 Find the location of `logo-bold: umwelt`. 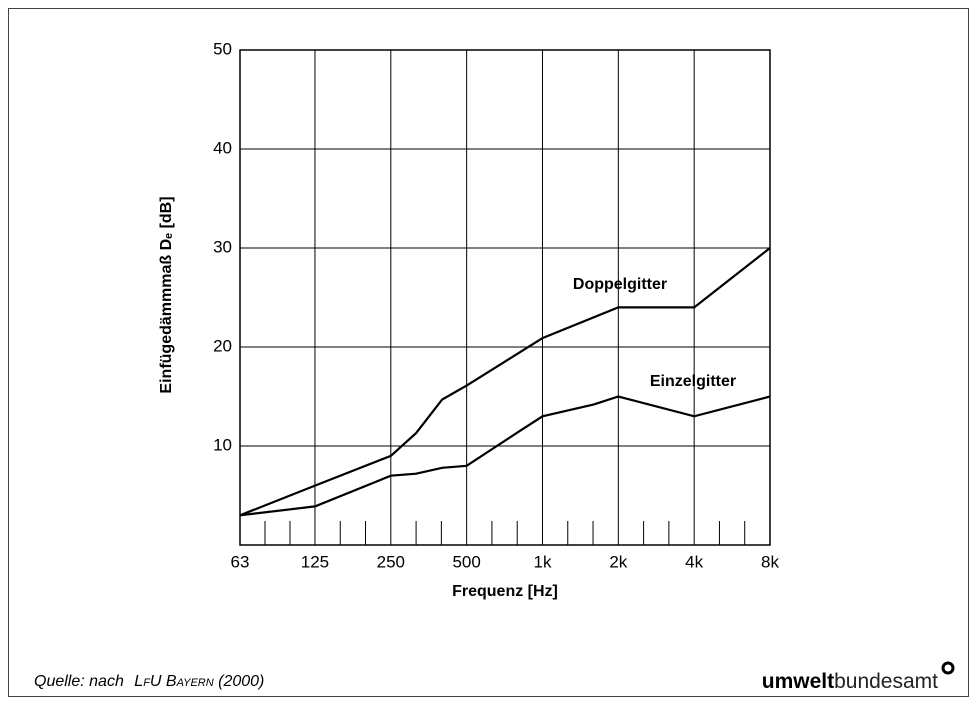

logo-bold: umwelt is located at coordinates (798, 681).